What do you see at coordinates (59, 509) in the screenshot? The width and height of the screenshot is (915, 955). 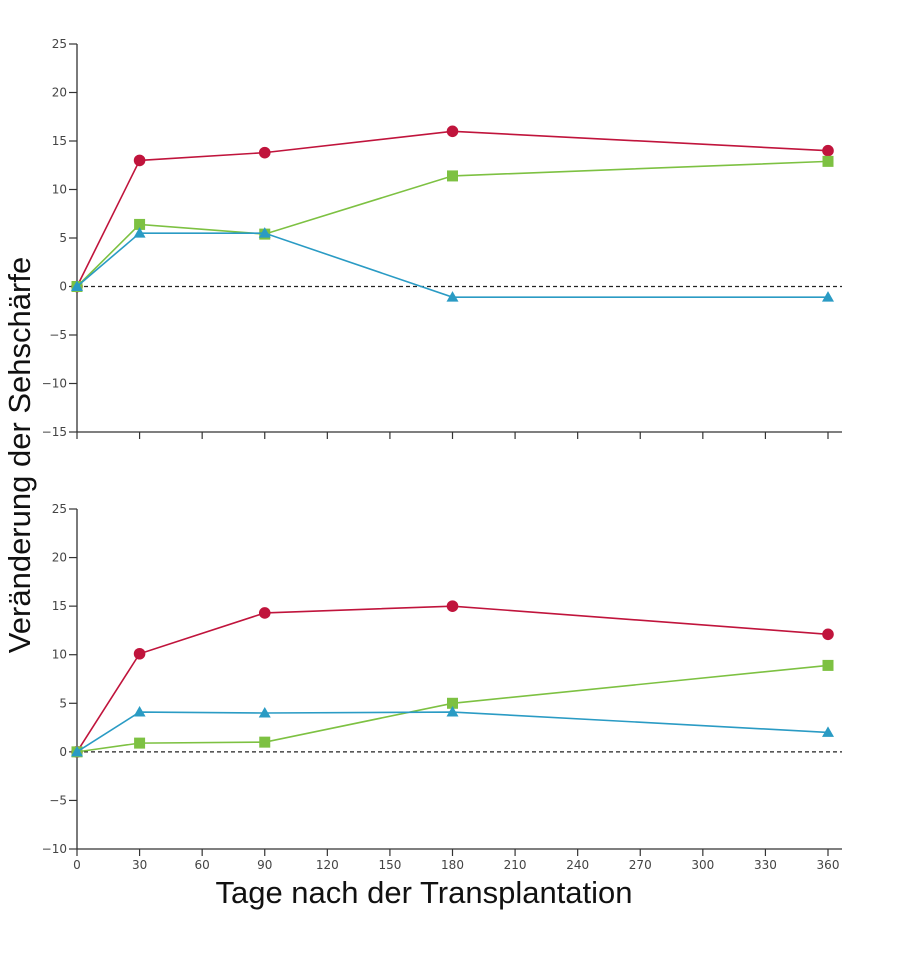 I see `bottom-y-tick-label: 25` at bounding box center [59, 509].